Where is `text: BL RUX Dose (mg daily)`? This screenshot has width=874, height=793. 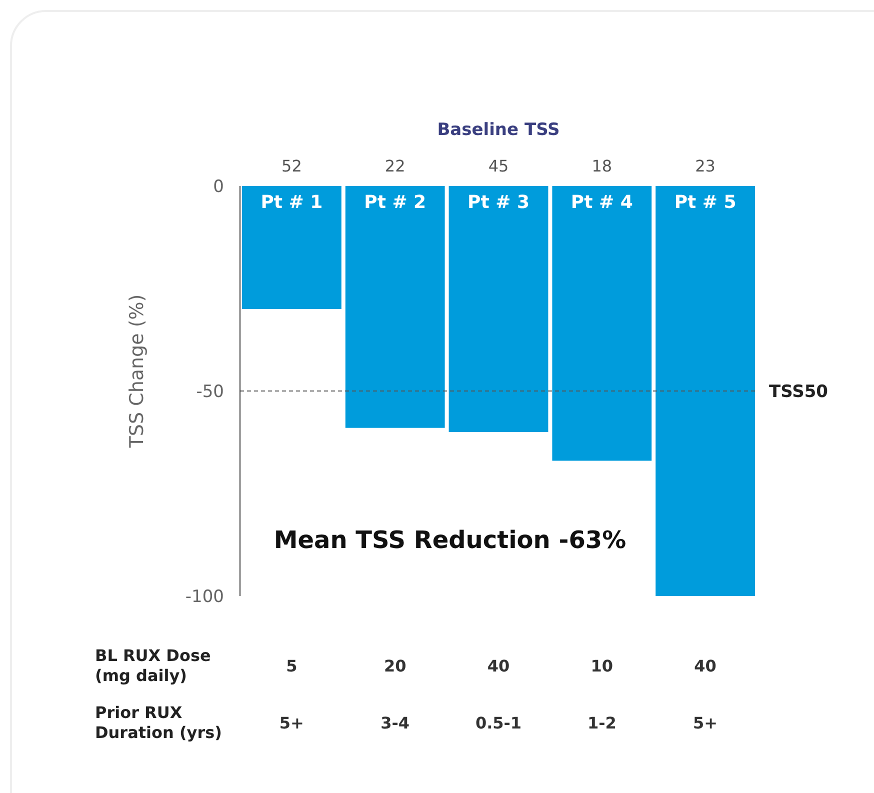
text: BL RUX Dose (mg daily) is located at coordinates (153, 666).